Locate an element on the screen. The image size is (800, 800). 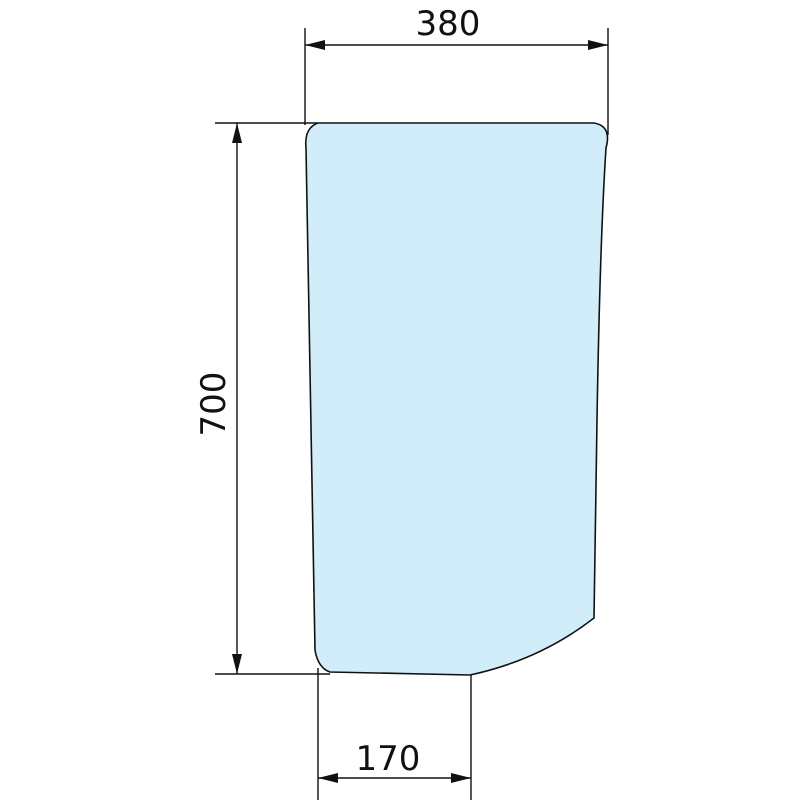
height-label: 700 is located at coordinates (214, 404).